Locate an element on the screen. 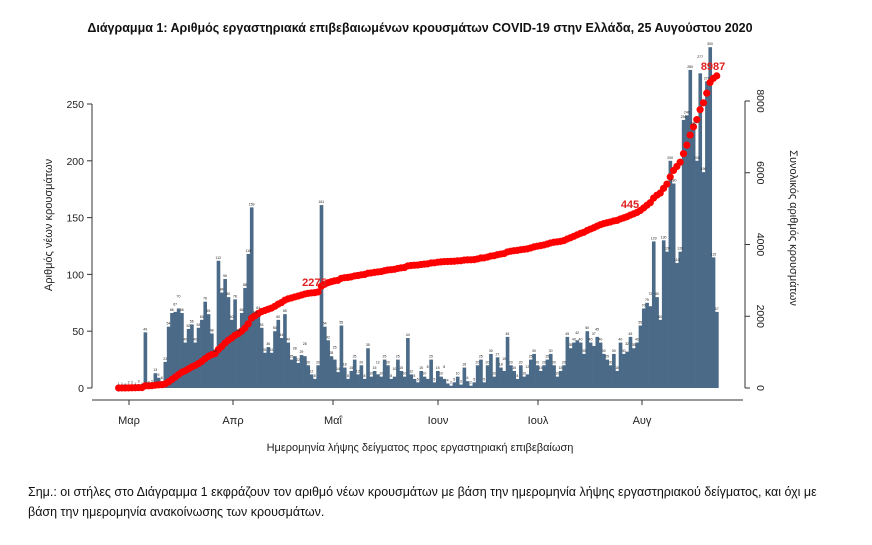 The height and width of the screenshot is (545, 872). bar-value-label: 236 is located at coordinates (684, 117).